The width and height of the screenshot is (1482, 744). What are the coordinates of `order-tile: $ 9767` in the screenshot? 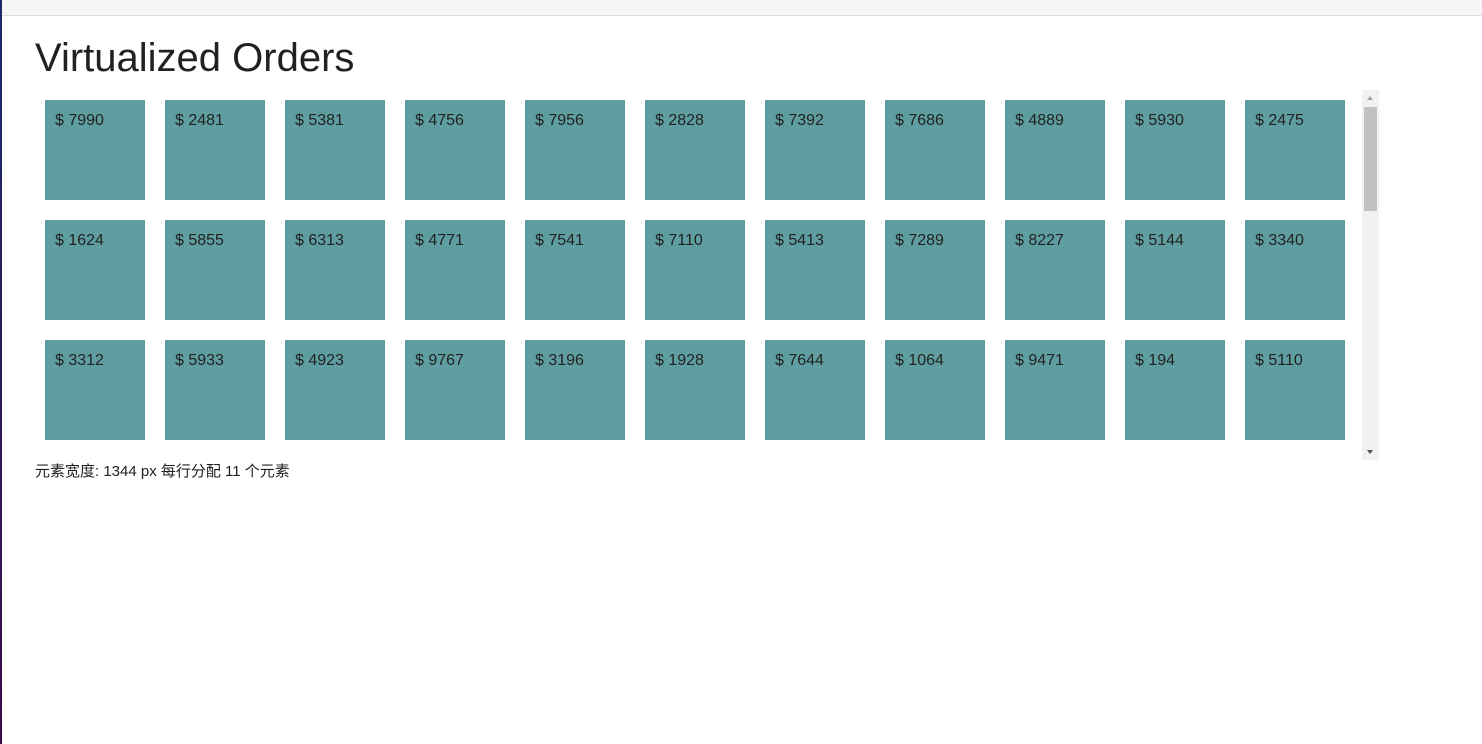 It's located at (455, 390).